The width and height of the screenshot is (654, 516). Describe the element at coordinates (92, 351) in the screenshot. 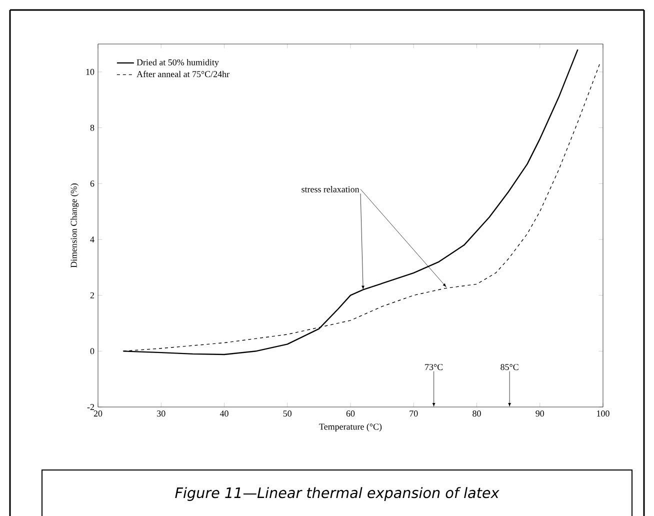

I see `y-tick-label: 0` at that location.